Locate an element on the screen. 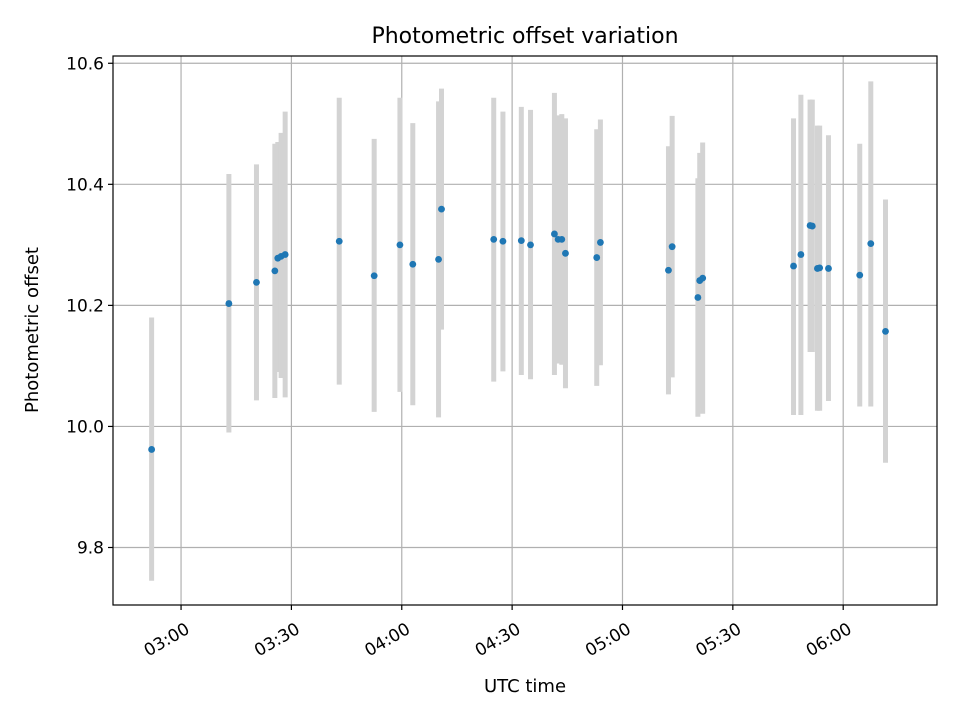  y-axis-ticks: 9.8 10.0 10.2 10.4 10.6 is located at coordinates (89, 306).